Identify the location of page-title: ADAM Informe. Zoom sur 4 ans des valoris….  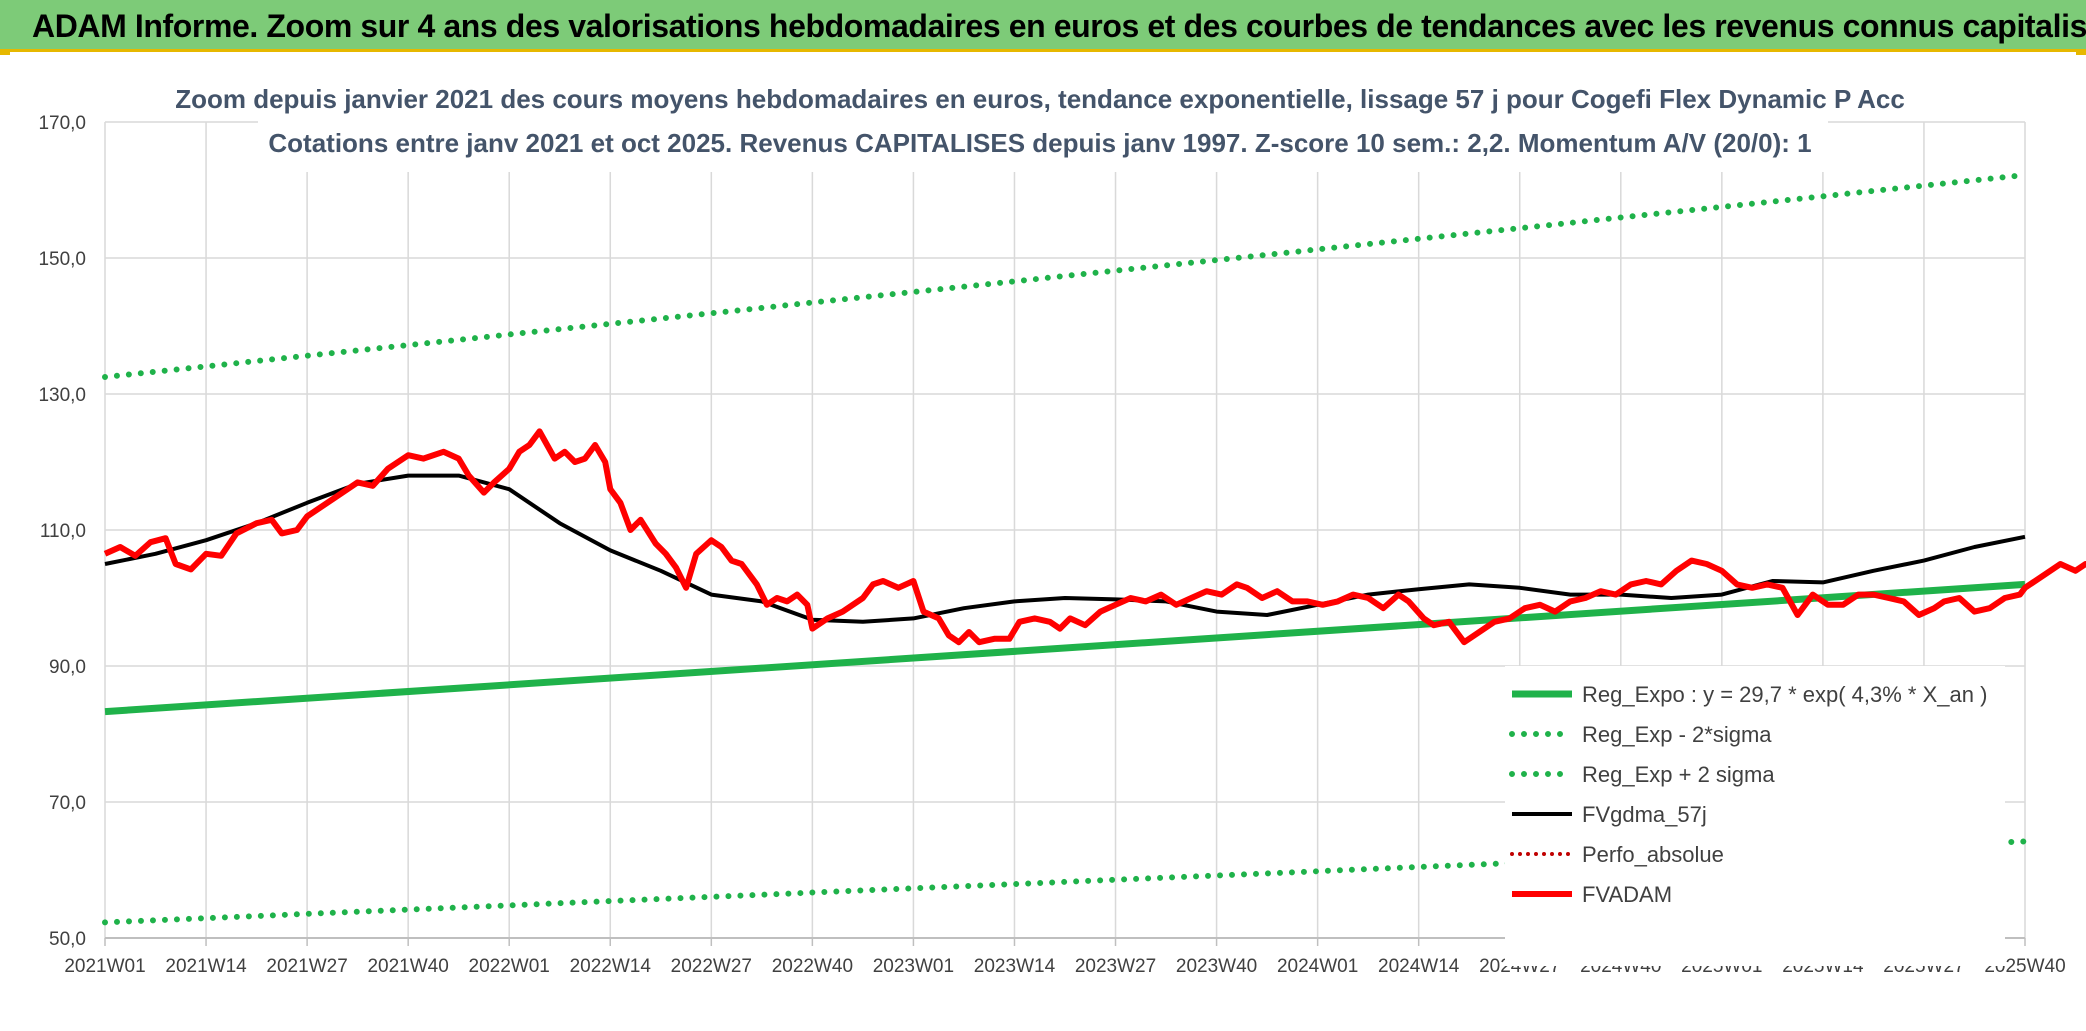
(1059, 26).